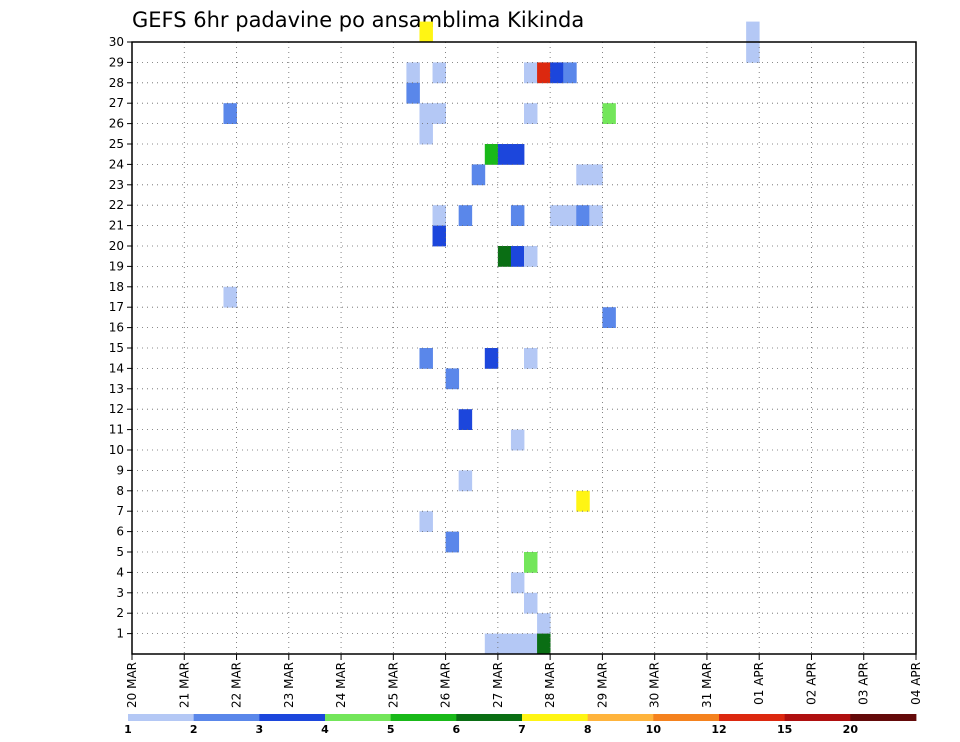  I want to click on y-tick-label: 4, so click(120, 572).